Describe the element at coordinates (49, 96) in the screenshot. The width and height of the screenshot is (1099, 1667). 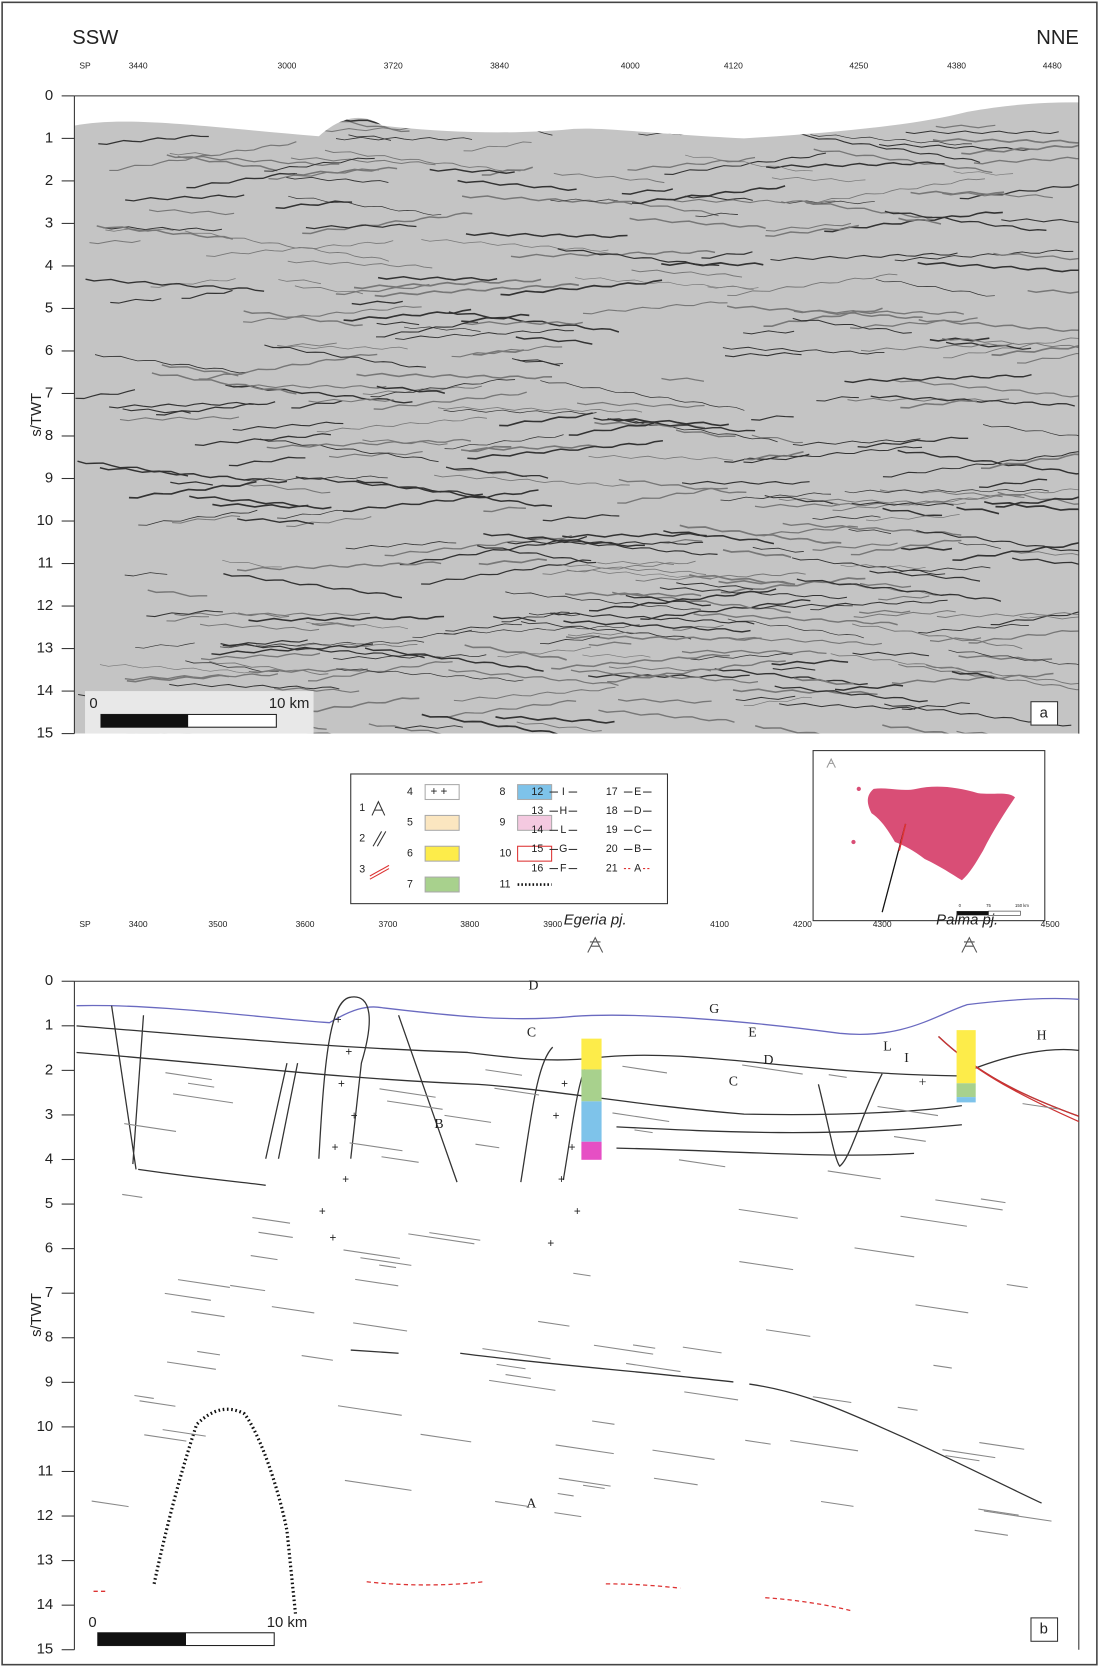
I see `y-tick-label: 0` at that location.